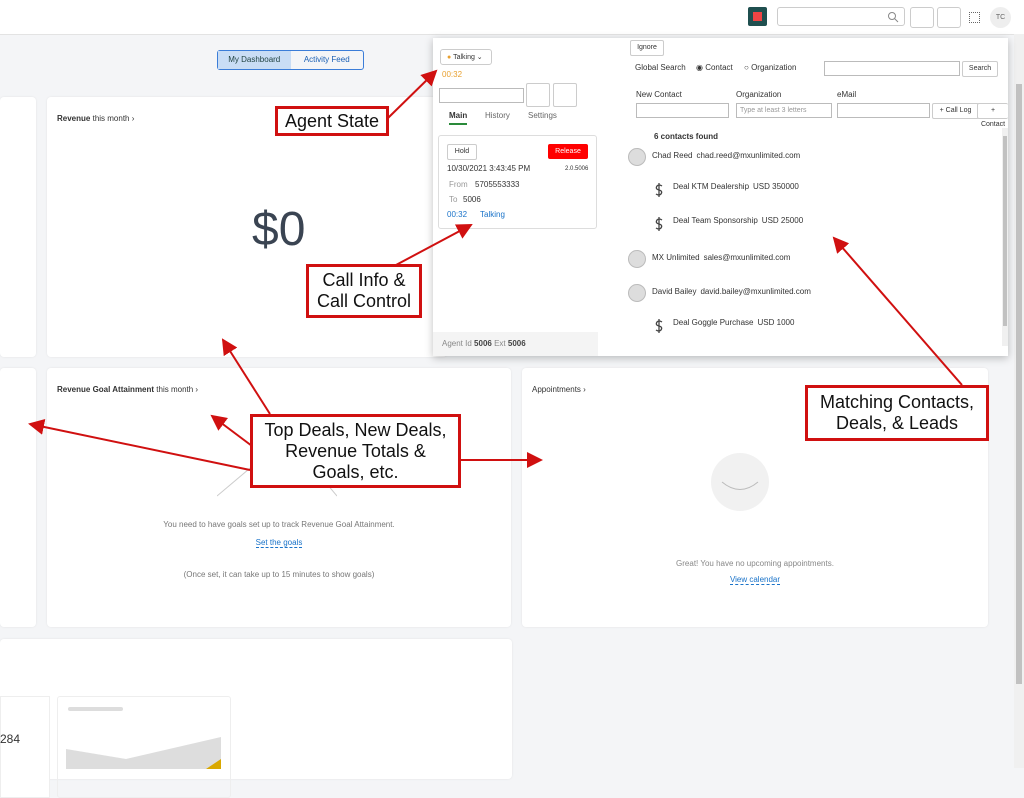 The width and height of the screenshot is (1024, 798). I want to click on annotation-line: Matching Contacts,, so click(897, 402).